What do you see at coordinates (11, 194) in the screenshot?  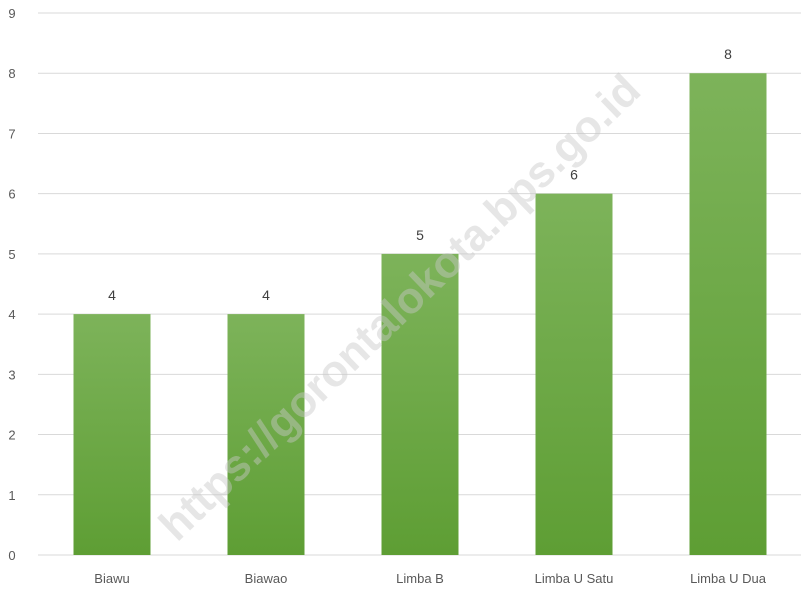 I see `y-tick-label: 6` at bounding box center [11, 194].